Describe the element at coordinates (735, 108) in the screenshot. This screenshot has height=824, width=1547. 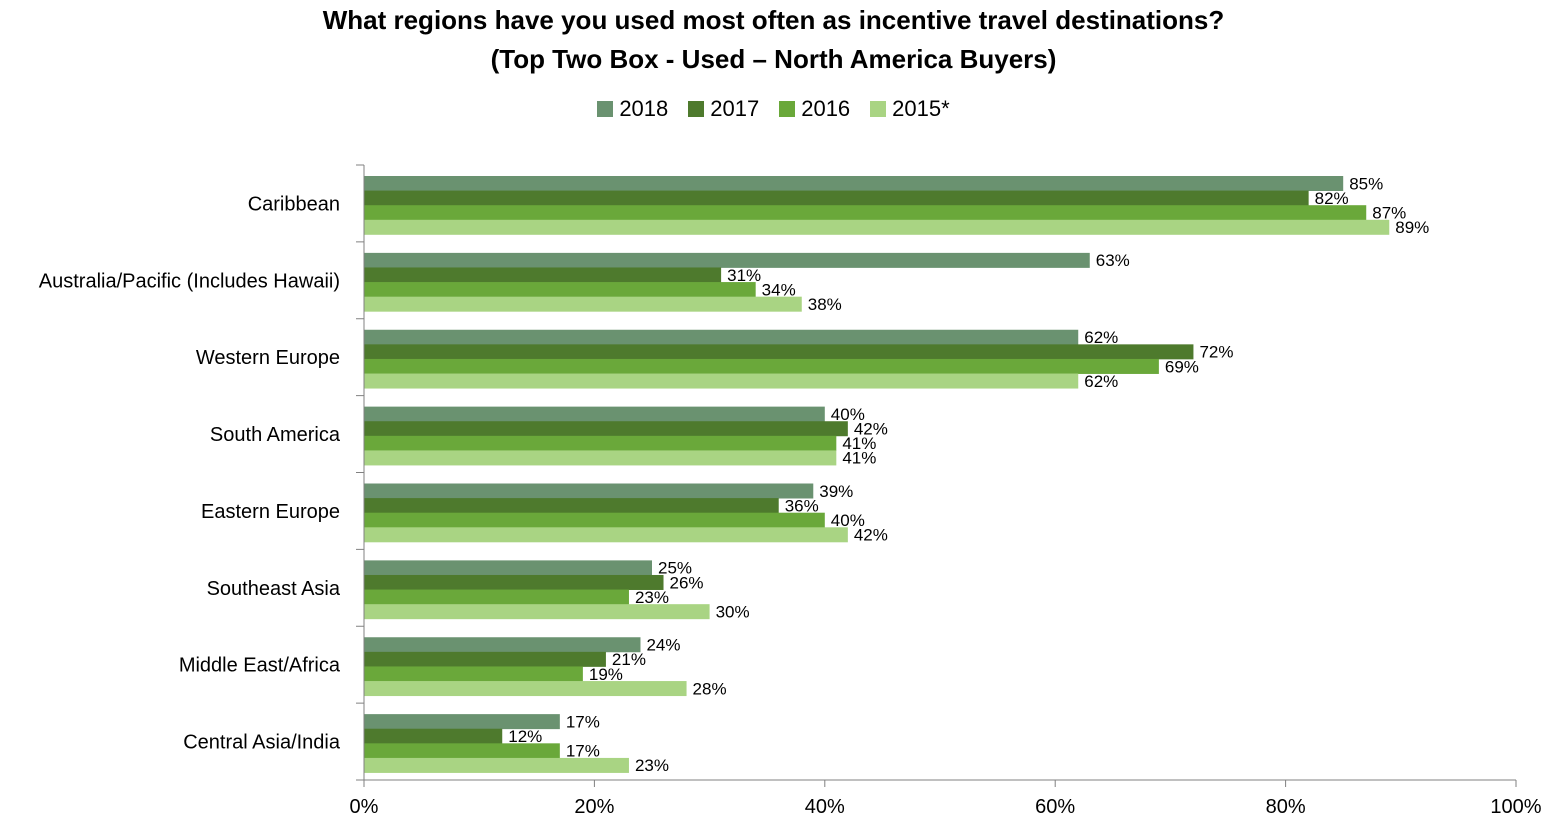
I see `legend-label: 2017` at that location.